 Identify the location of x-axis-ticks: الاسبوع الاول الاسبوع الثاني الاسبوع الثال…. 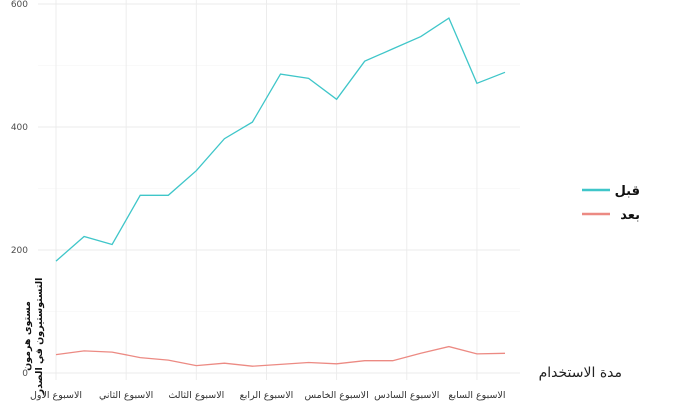
(268, 395).